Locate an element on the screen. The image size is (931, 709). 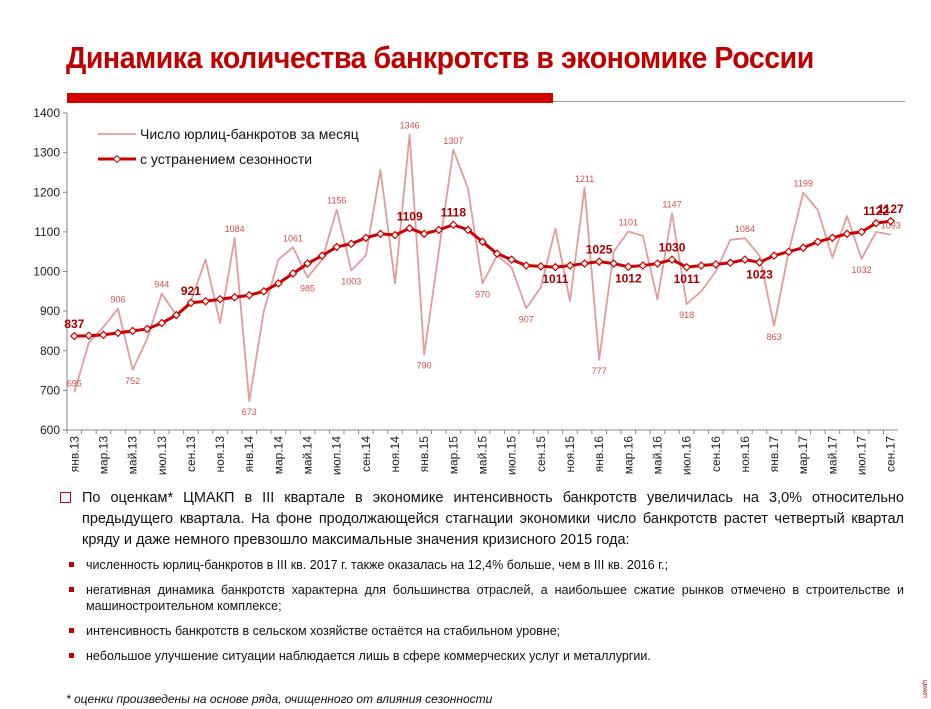
x-tick-label: май.13 is located at coordinates (133, 455).